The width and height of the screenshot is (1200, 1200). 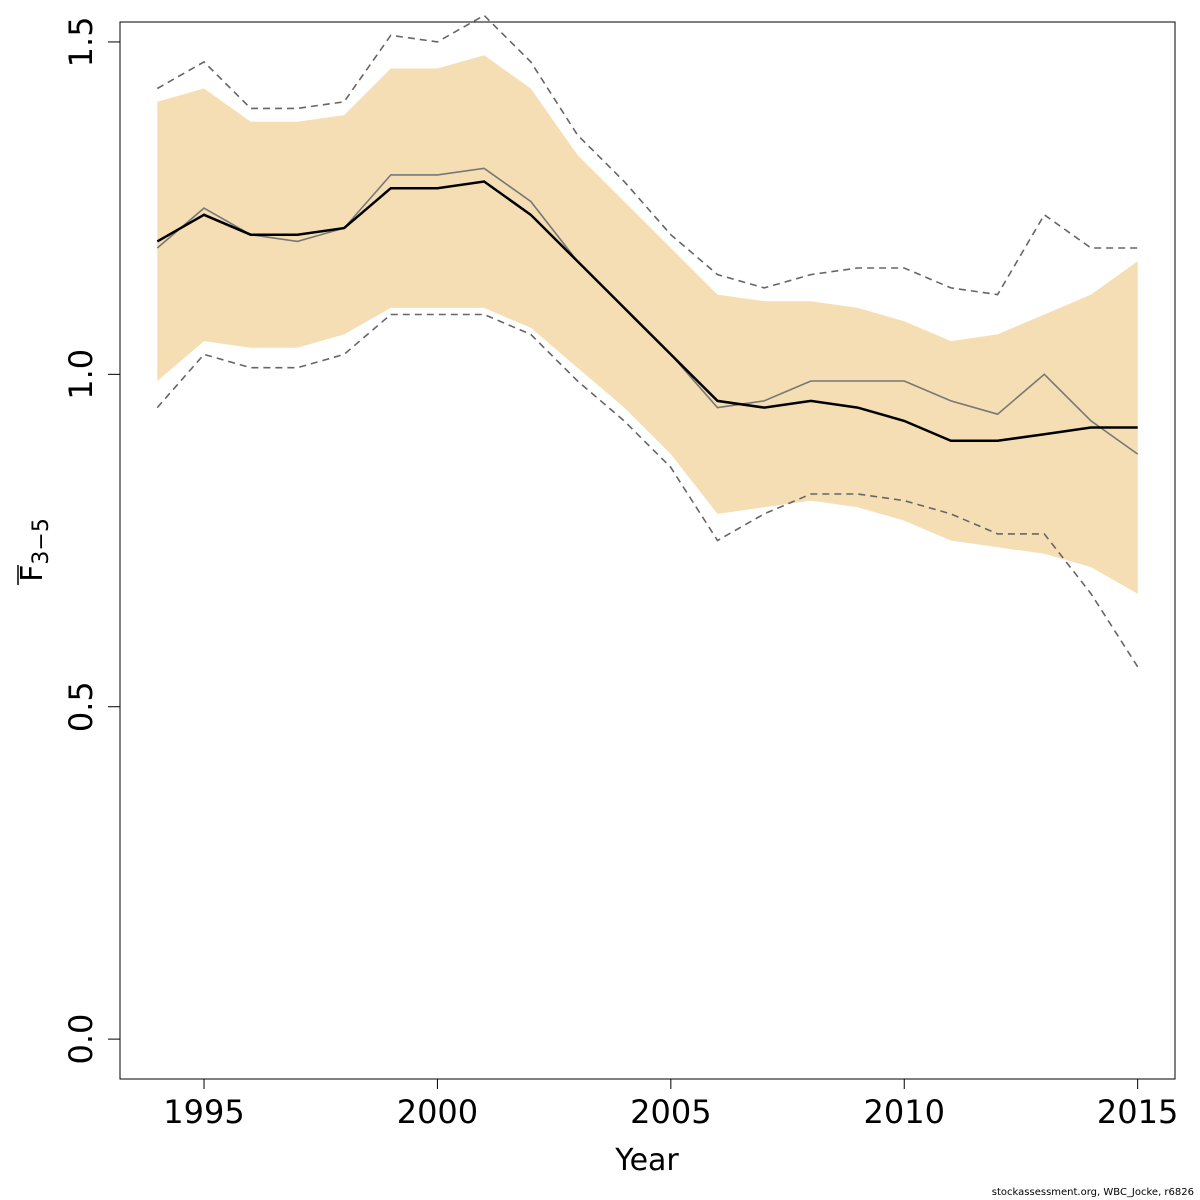 I want to click on y-axis: 0.0 0.5 1.0 1.5, so click(x=91, y=540).